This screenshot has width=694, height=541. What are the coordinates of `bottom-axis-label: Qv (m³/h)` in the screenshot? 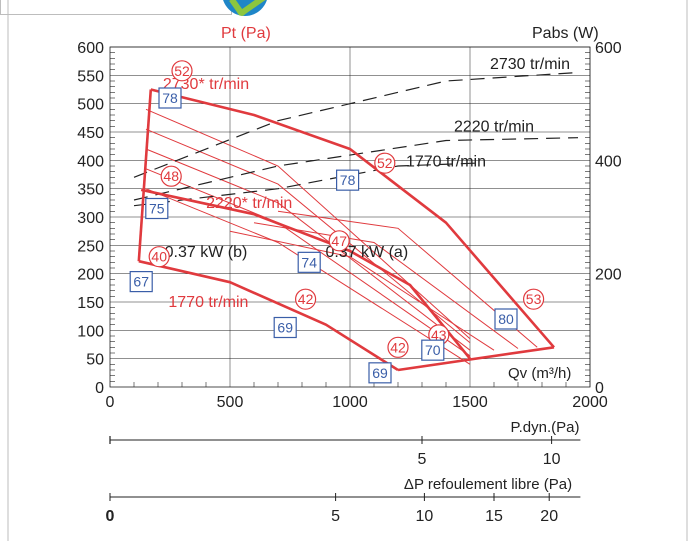 It's located at (539, 373).